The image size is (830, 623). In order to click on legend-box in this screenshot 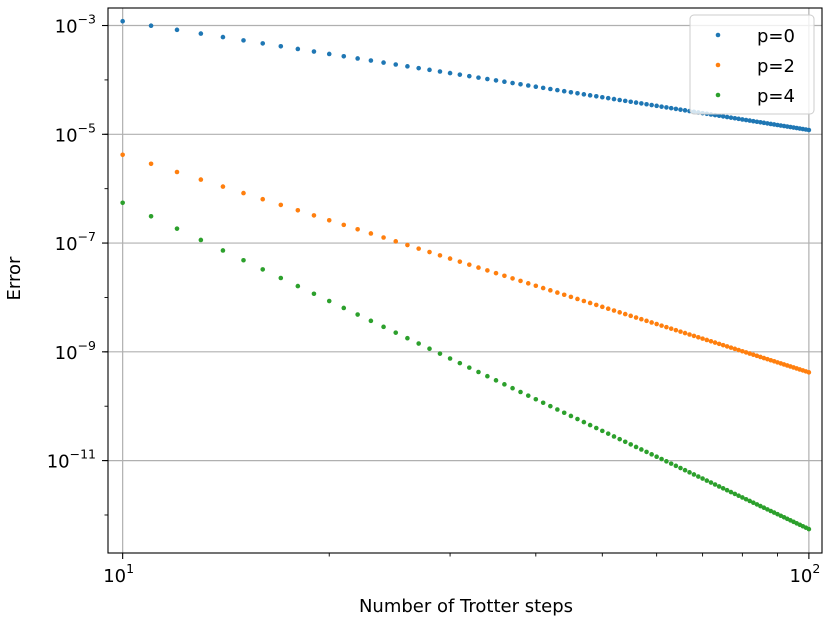, I will do `click(752, 64)`.